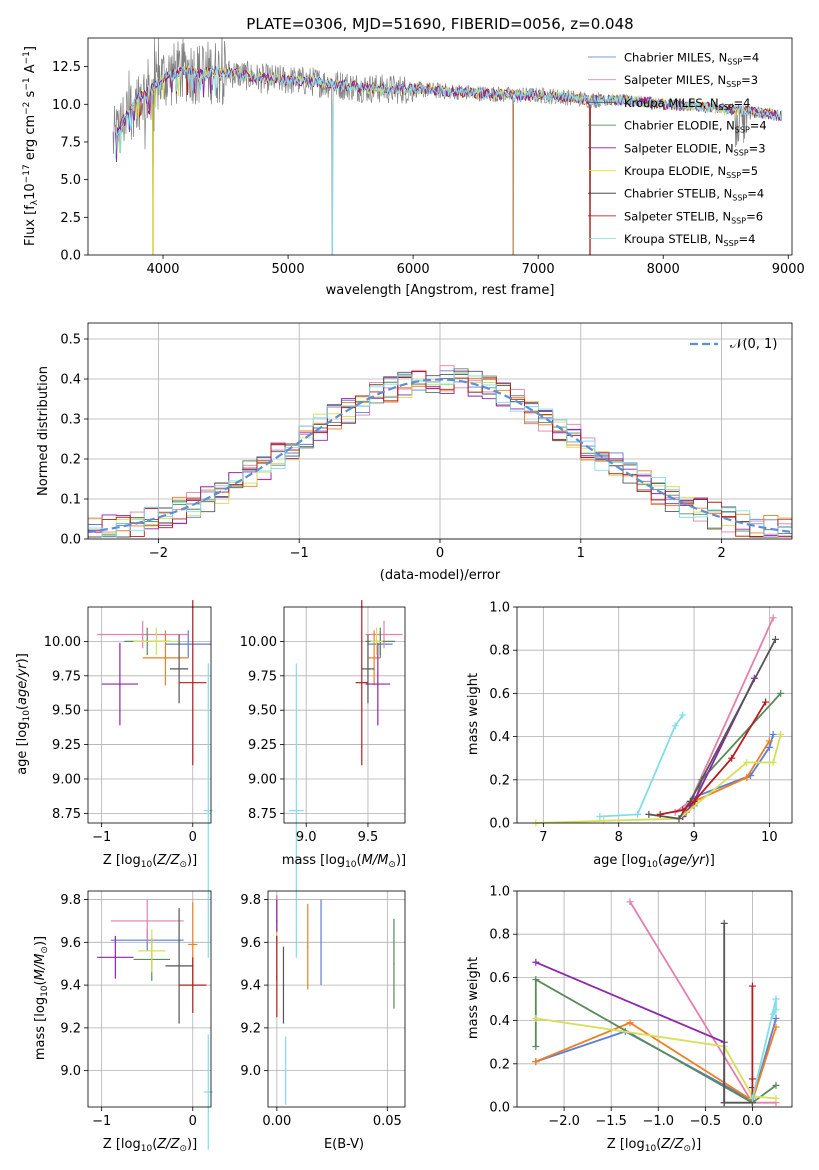  What do you see at coordinates (66, 814) in the screenshot?
I see `y-tick-label: 8.75` at bounding box center [66, 814].